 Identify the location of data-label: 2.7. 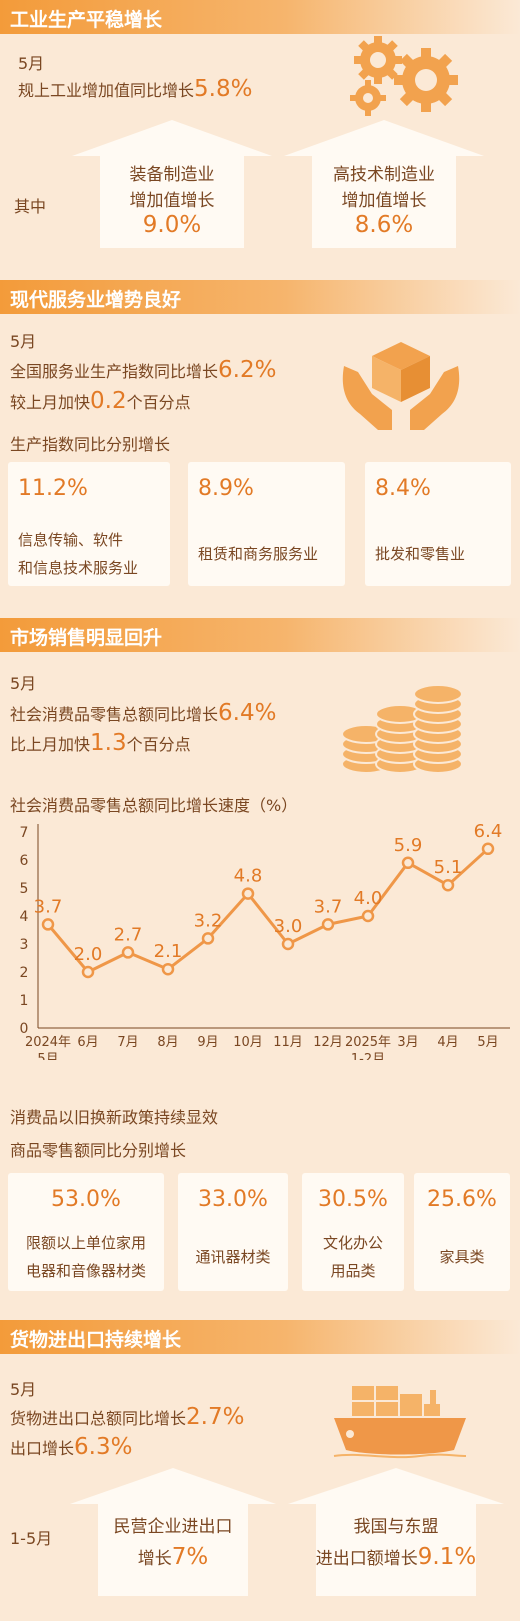
(128, 934).